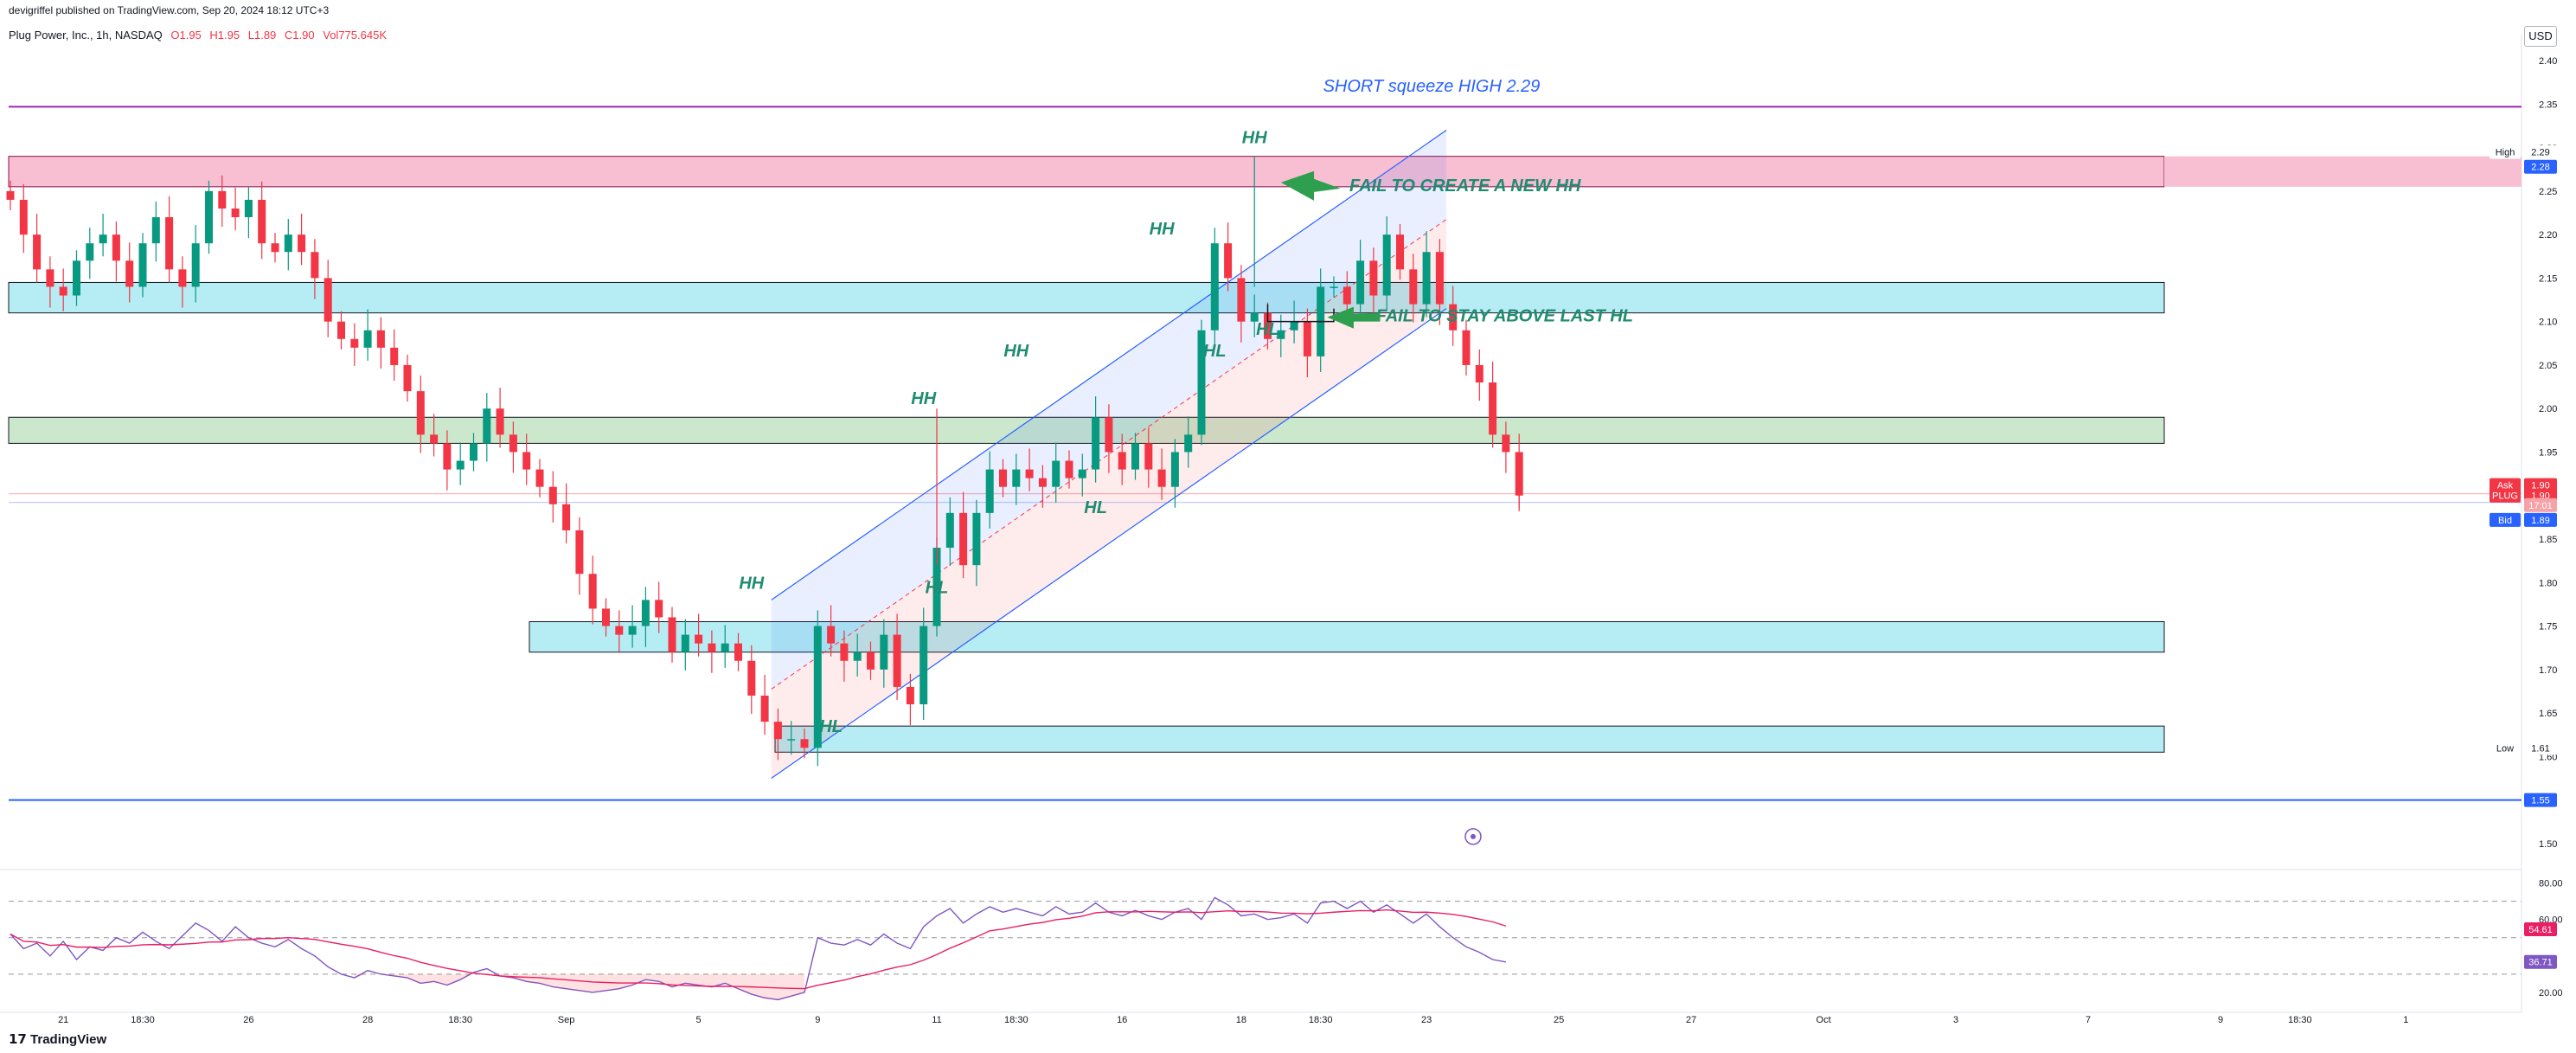  What do you see at coordinates (1347, 637) in the screenshot?
I see `zone-1.74` at bounding box center [1347, 637].